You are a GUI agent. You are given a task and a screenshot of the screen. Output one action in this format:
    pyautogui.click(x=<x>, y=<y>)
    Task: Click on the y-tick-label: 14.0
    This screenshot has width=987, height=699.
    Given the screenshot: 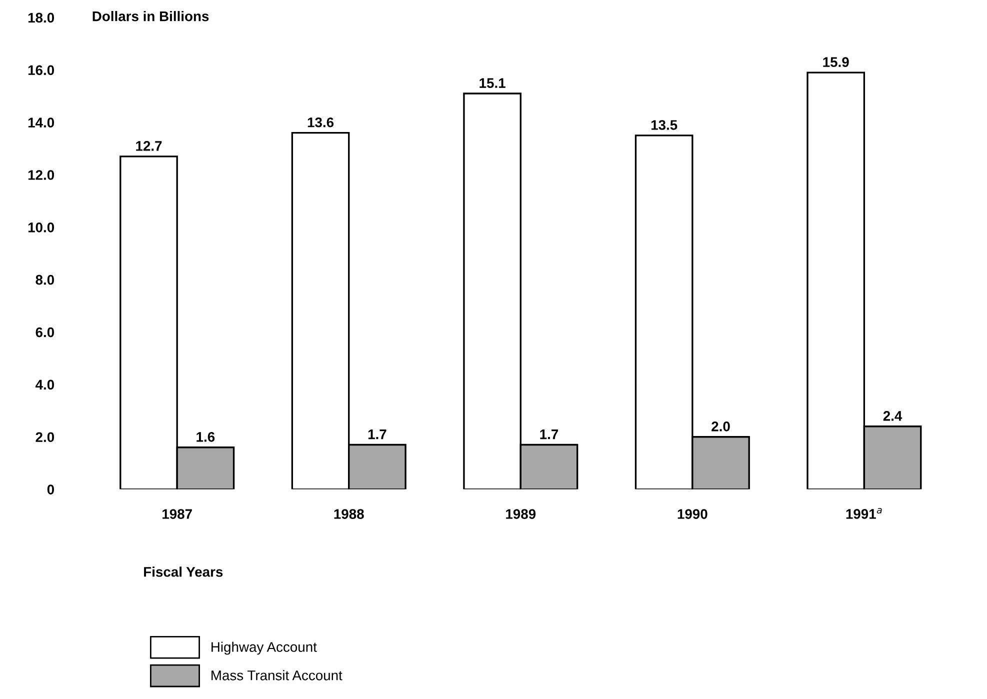 What is the action you would take?
    pyautogui.click(x=41, y=123)
    